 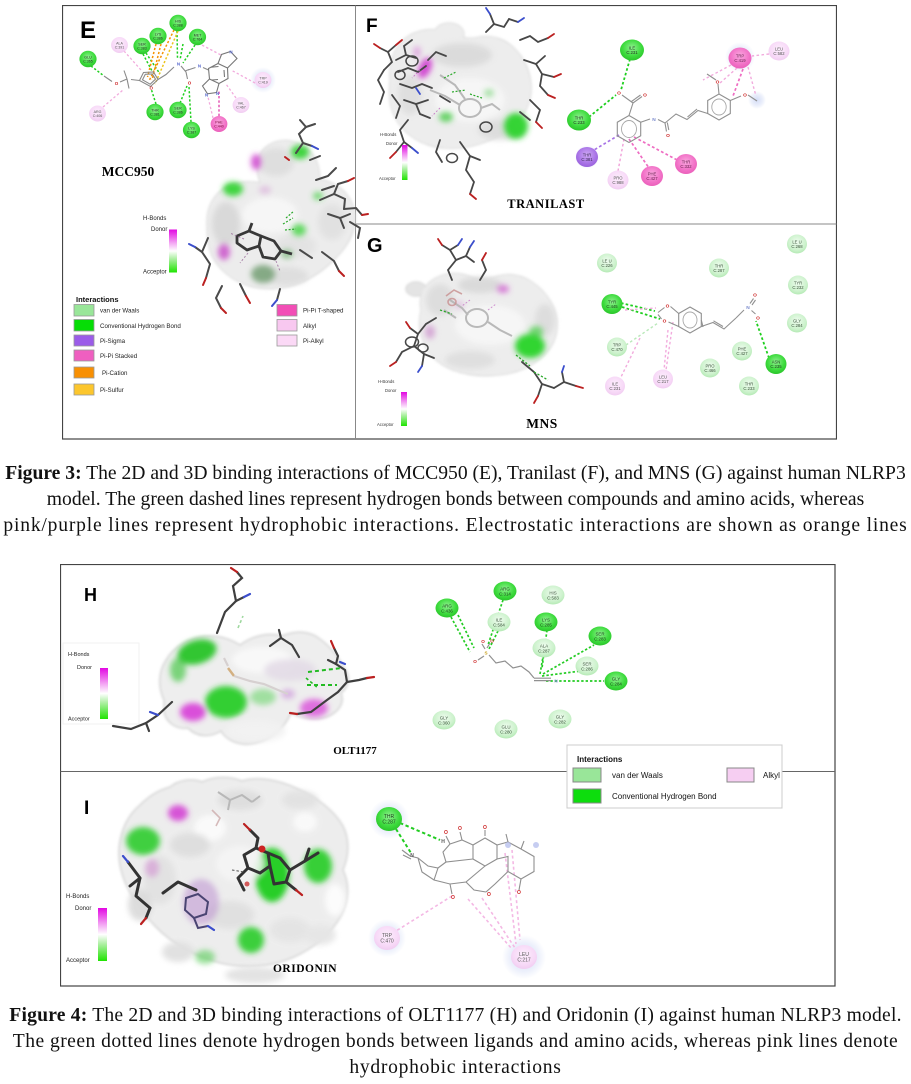 What do you see at coordinates (607, 264) in the screenshot?
I see `svg-text:LE UC:226: LE U C:226` at bounding box center [607, 264].